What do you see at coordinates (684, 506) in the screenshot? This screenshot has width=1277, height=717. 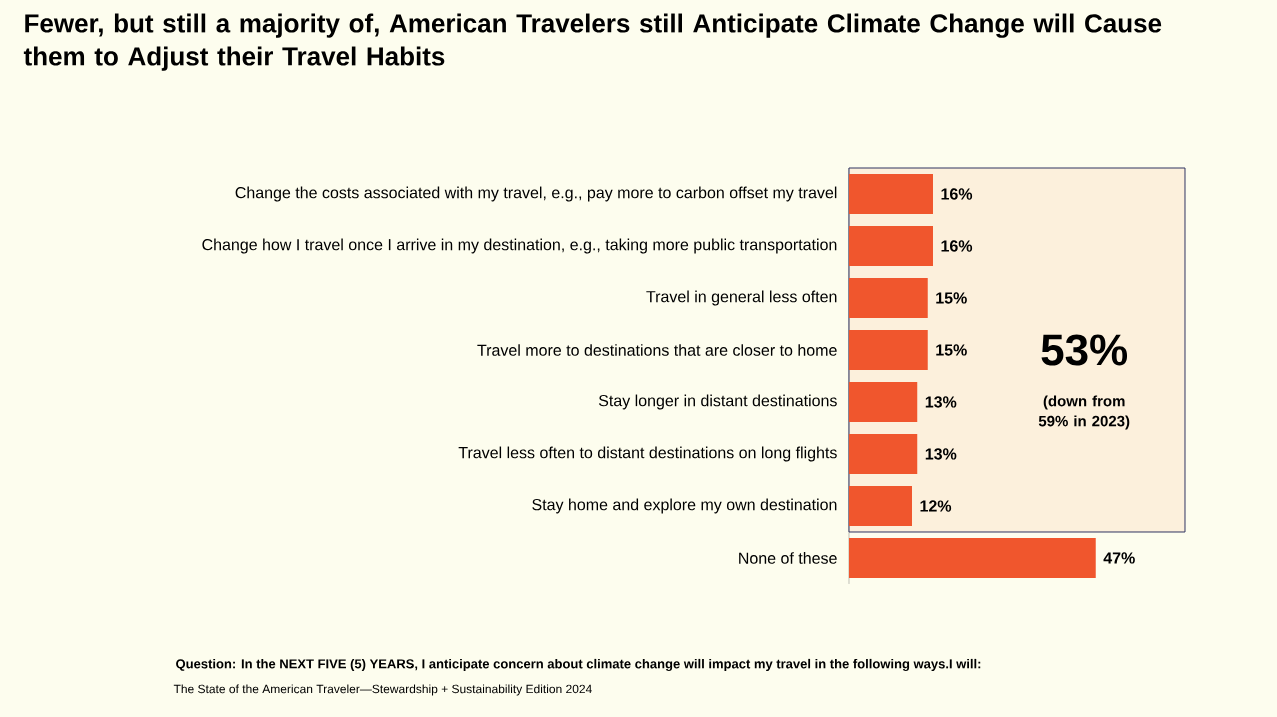 I see `y-tick-label: Stay home and explore my own destination` at bounding box center [684, 506].